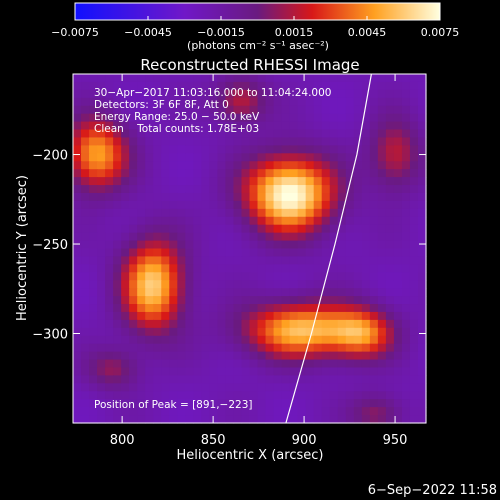 The height and width of the screenshot is (500, 500). Describe the element at coordinates (257, 11) in the screenshot. I see `colorbar-gradient` at that location.